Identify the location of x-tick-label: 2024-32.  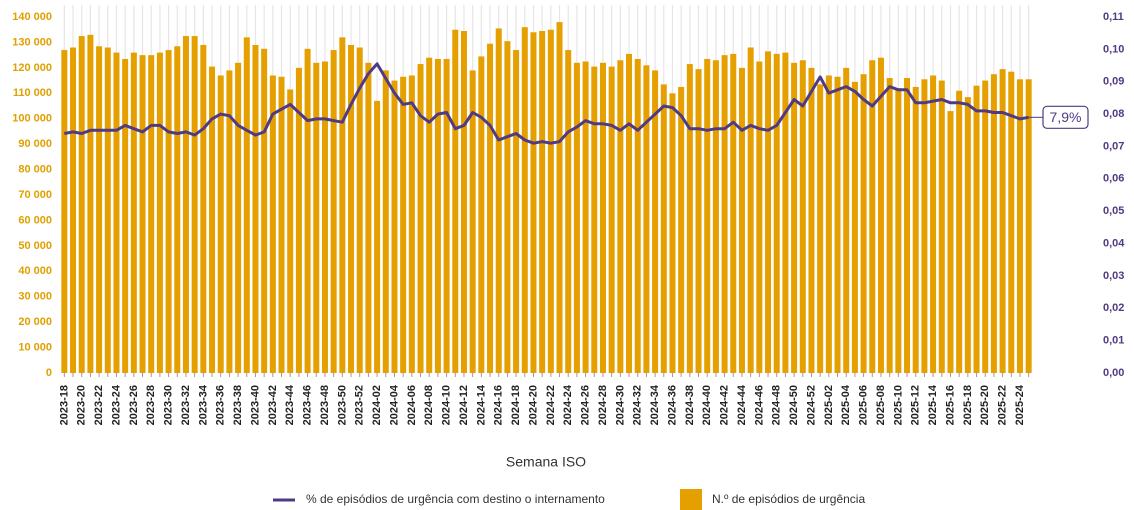
(638, 405).